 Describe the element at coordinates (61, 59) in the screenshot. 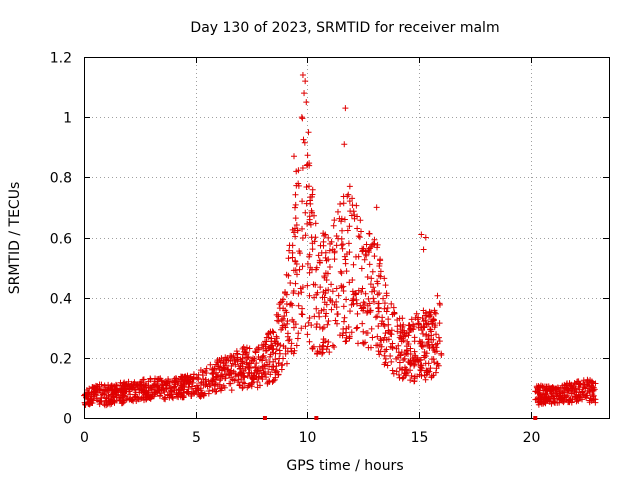

I see `y-tick-label: 1.2` at that location.